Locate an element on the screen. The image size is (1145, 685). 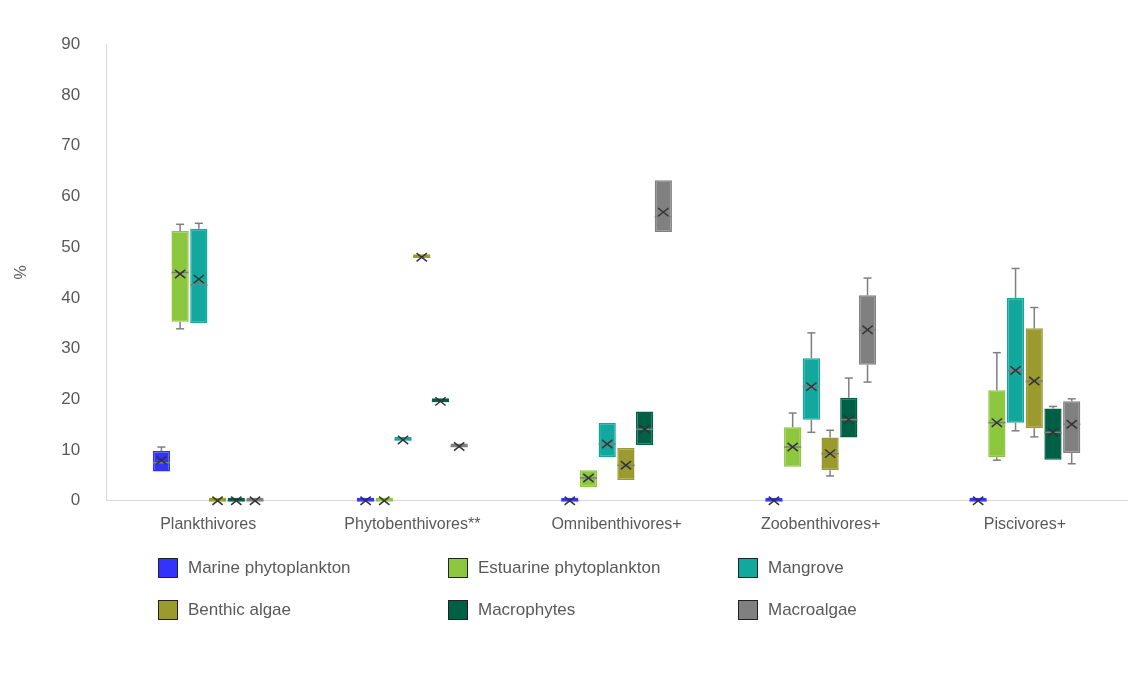
legend-label: Mangrove is located at coordinates (806, 568).